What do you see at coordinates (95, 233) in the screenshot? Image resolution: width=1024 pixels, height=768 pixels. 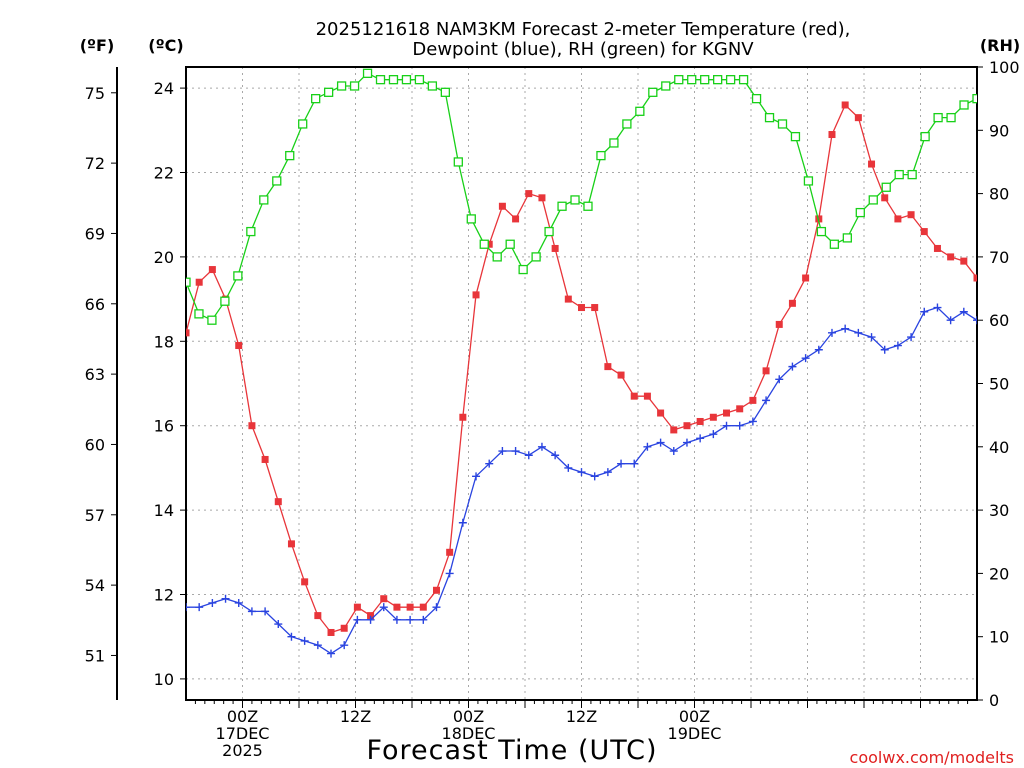 I see `f-tick-label-69: 69` at bounding box center [95, 233].